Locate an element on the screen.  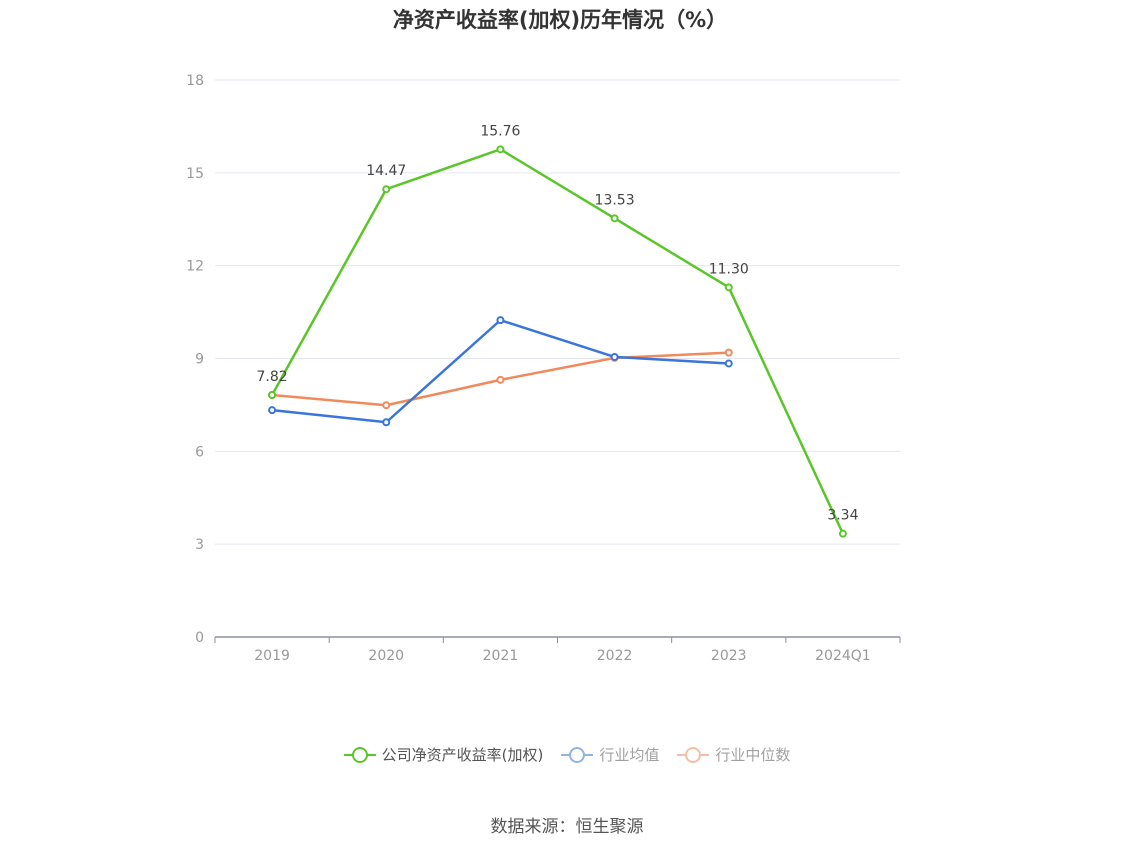
legend-item: 行业中位数 is located at coordinates (733, 754).